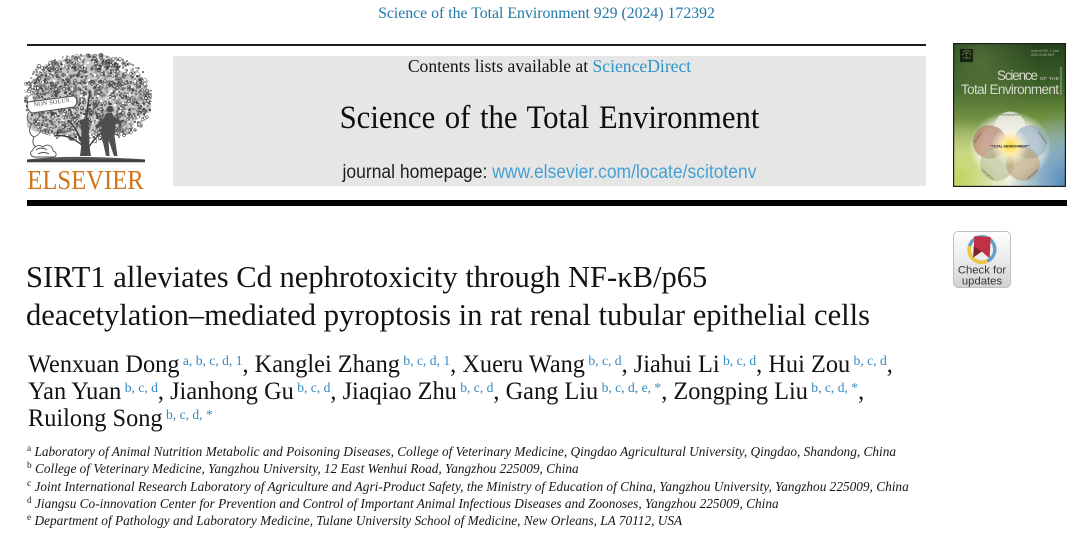  I want to click on svg-text: NON SOLUS, so click(51, 103).